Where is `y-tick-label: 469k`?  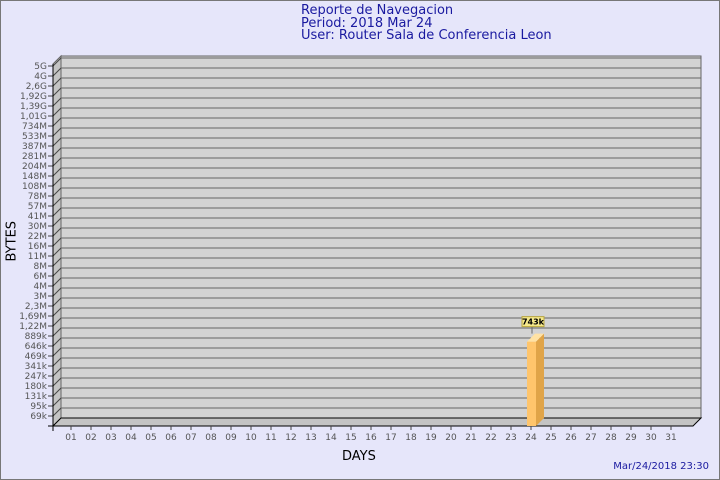 y-tick-label: 469k is located at coordinates (36, 357).